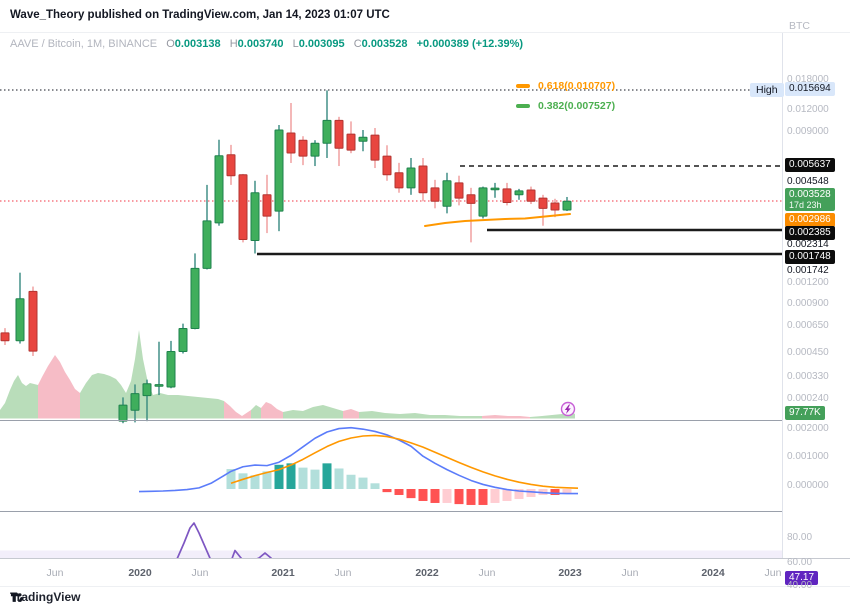 The height and width of the screenshot is (607, 850). What do you see at coordinates (404, 461) in the screenshot?
I see `macd-signal-line` at bounding box center [404, 461].